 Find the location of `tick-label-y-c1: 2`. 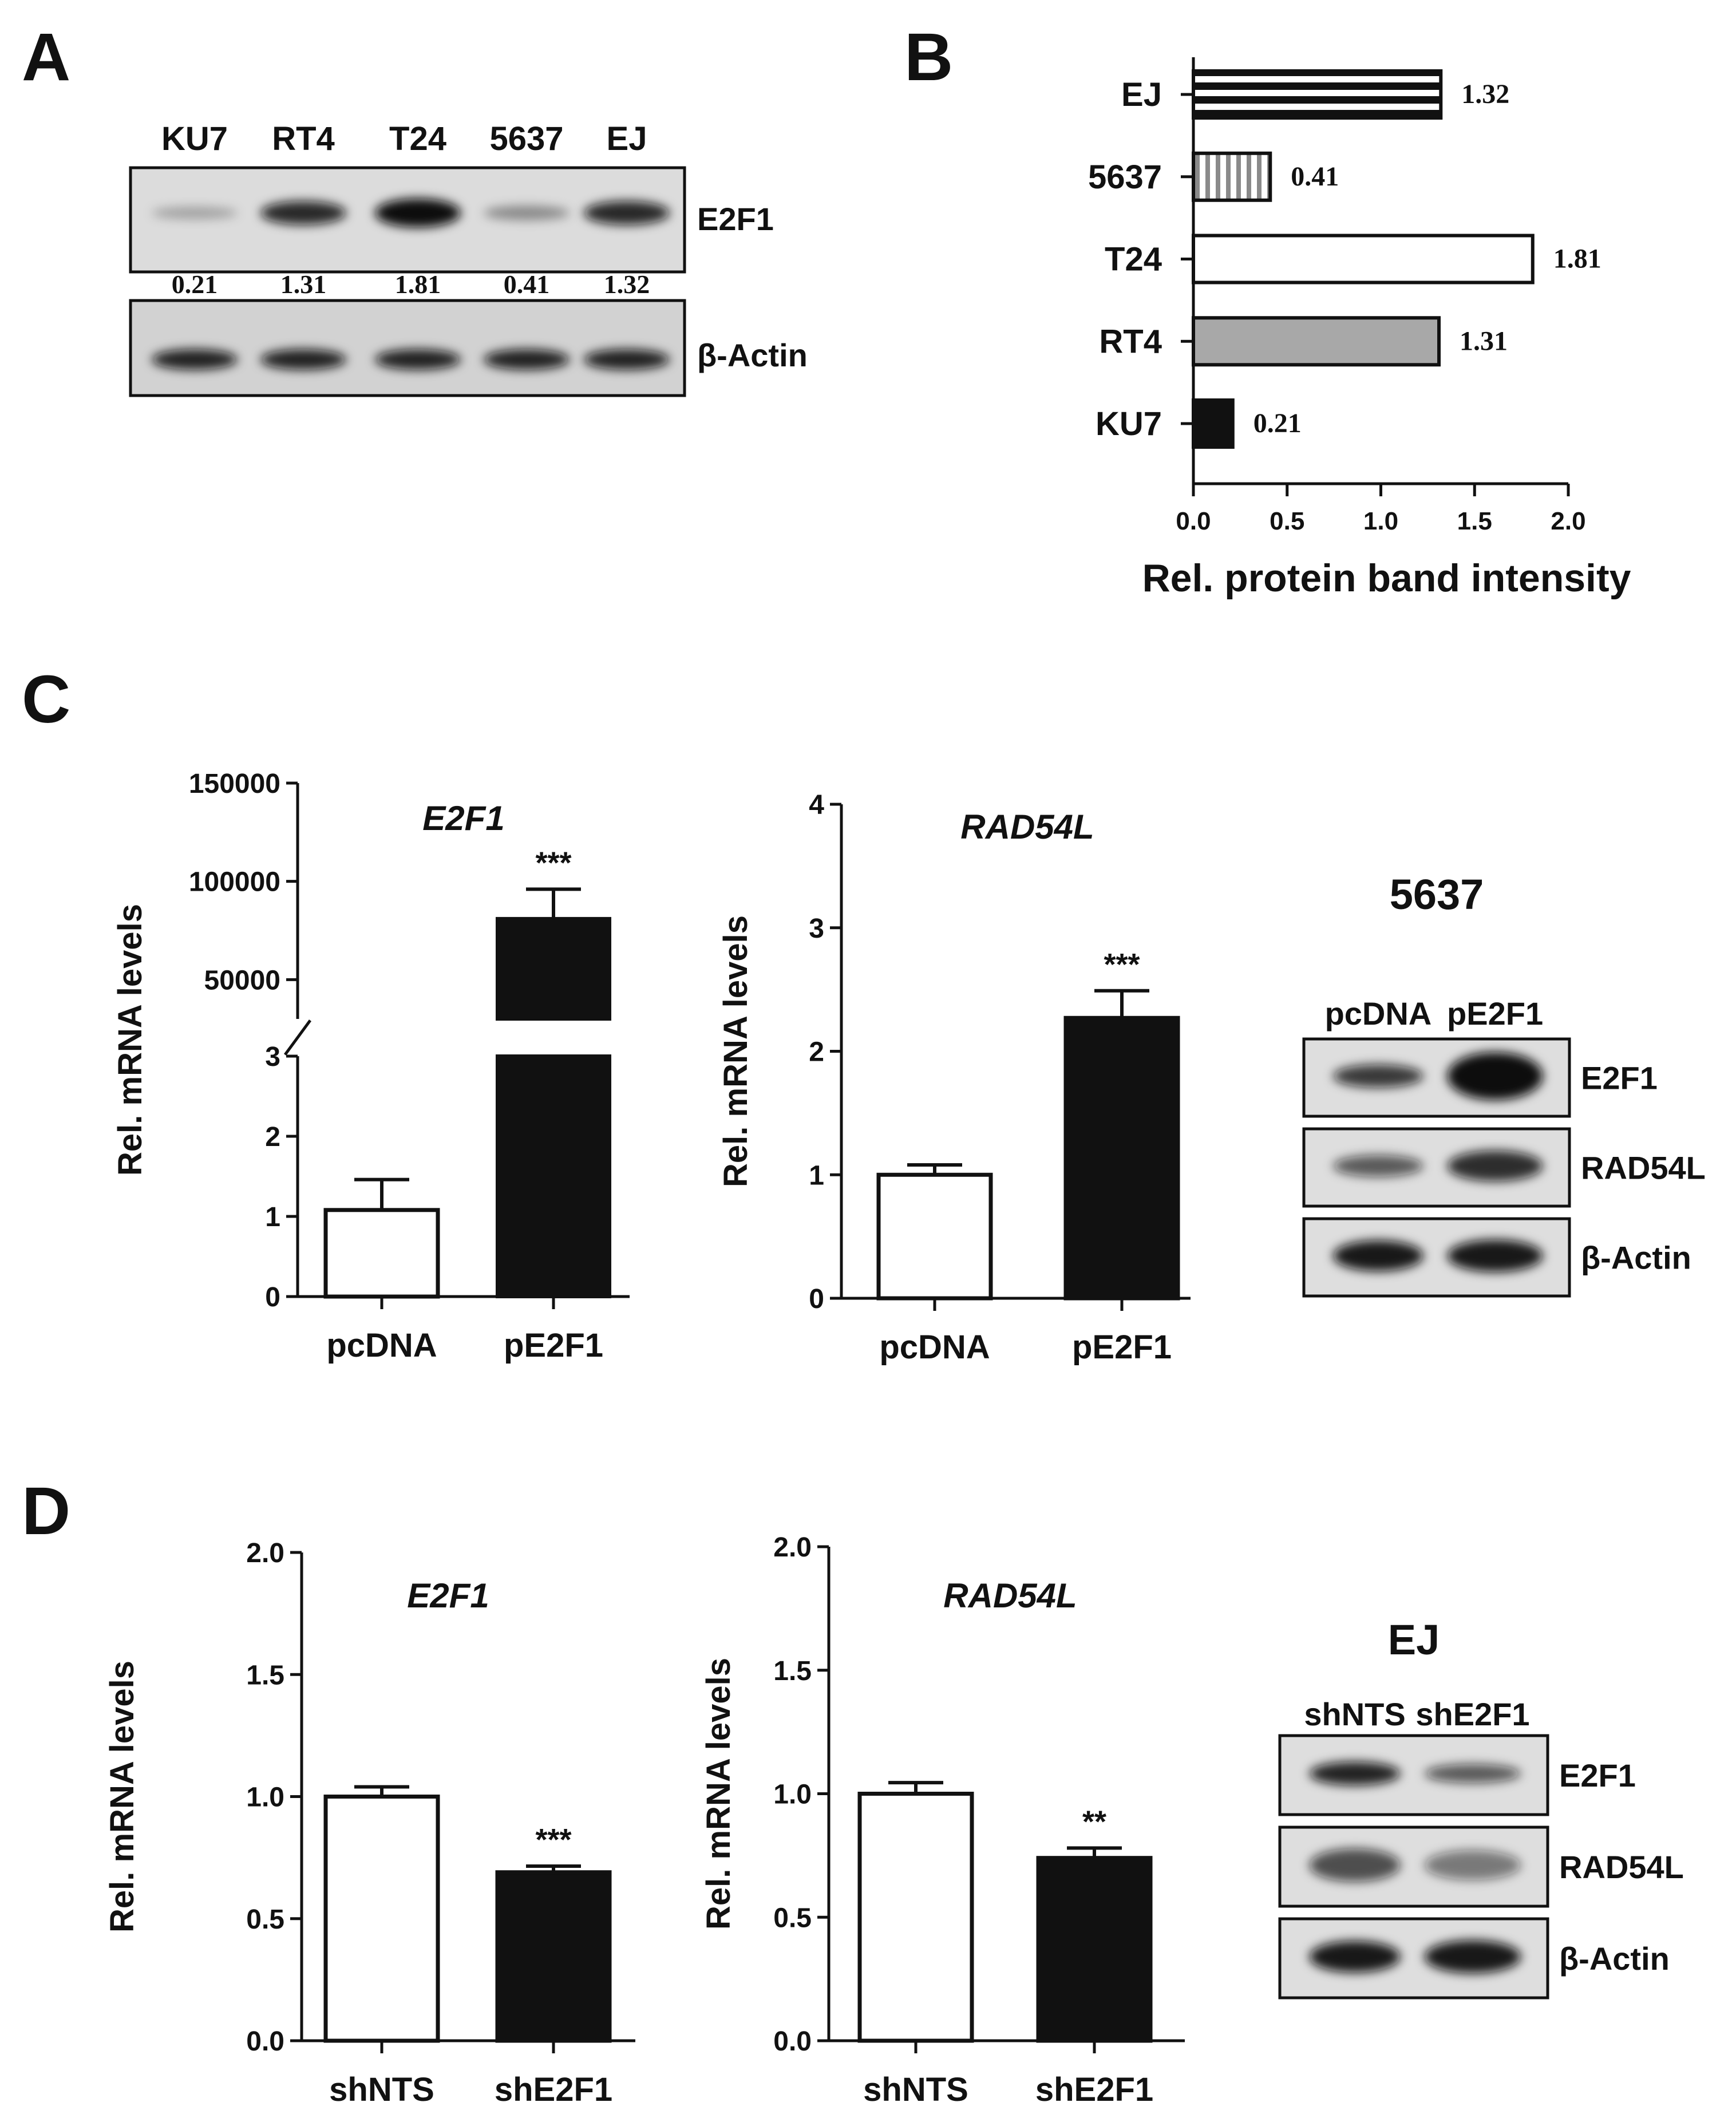

tick-label-y-c1: 2 is located at coordinates (272, 1137).